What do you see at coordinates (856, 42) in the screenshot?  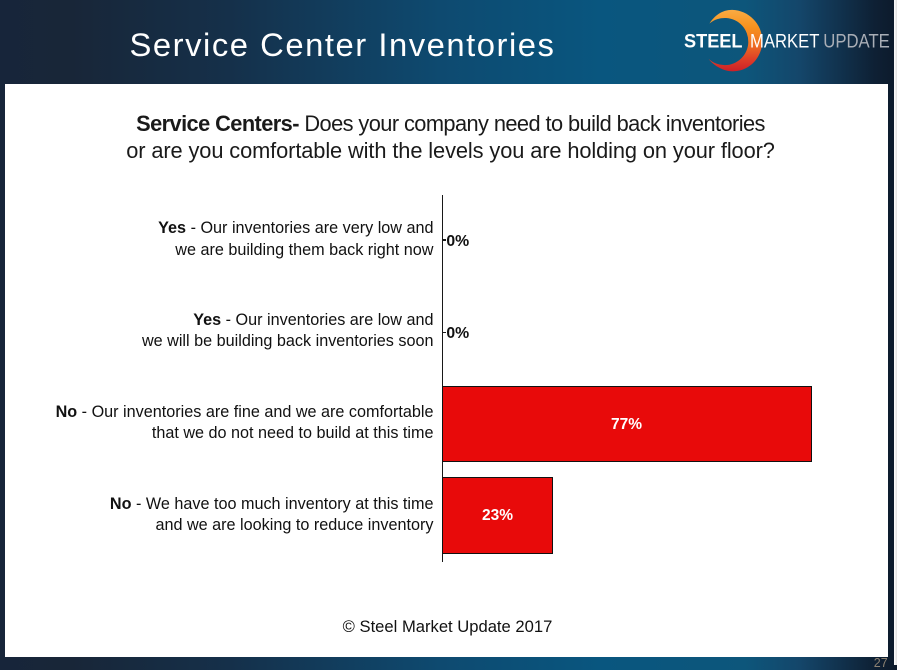 I see `svg-text: UPDATE` at bounding box center [856, 42].